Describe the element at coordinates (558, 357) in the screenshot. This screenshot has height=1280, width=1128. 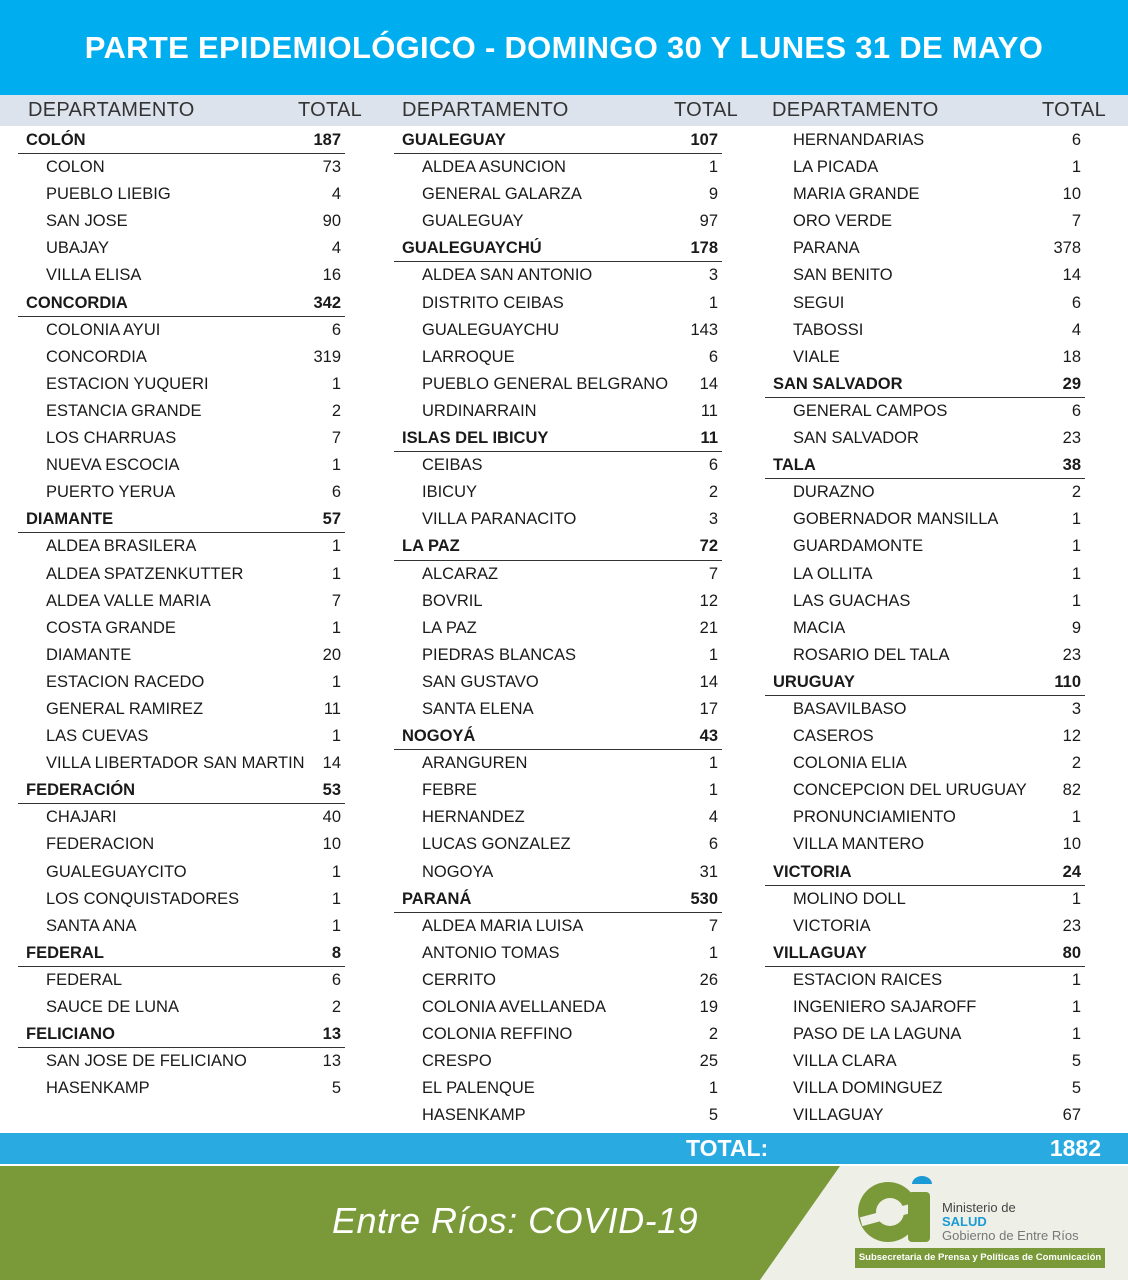
I see `locality-row: LARROQUE 6` at that location.